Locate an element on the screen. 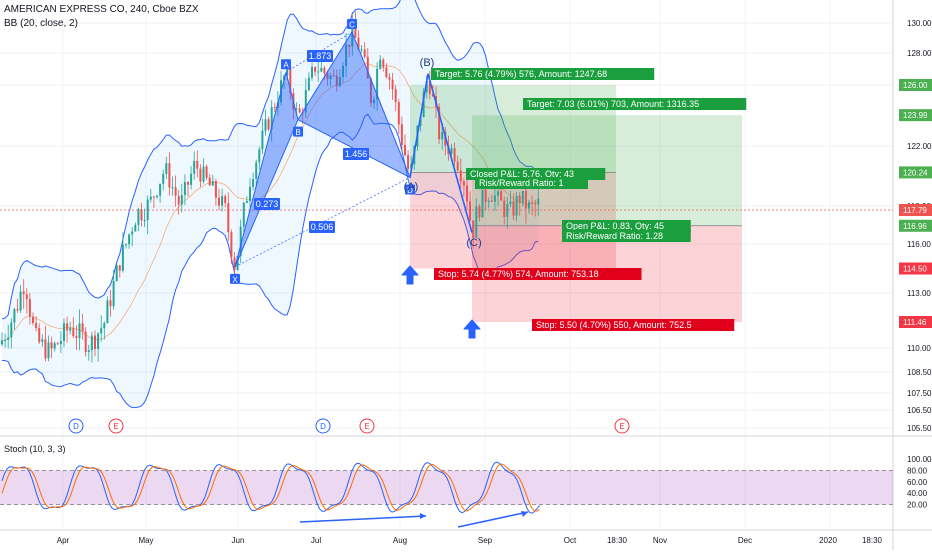 Image resolution: width=932 pixels, height=555 pixels. event-d-label: D is located at coordinates (323, 426).